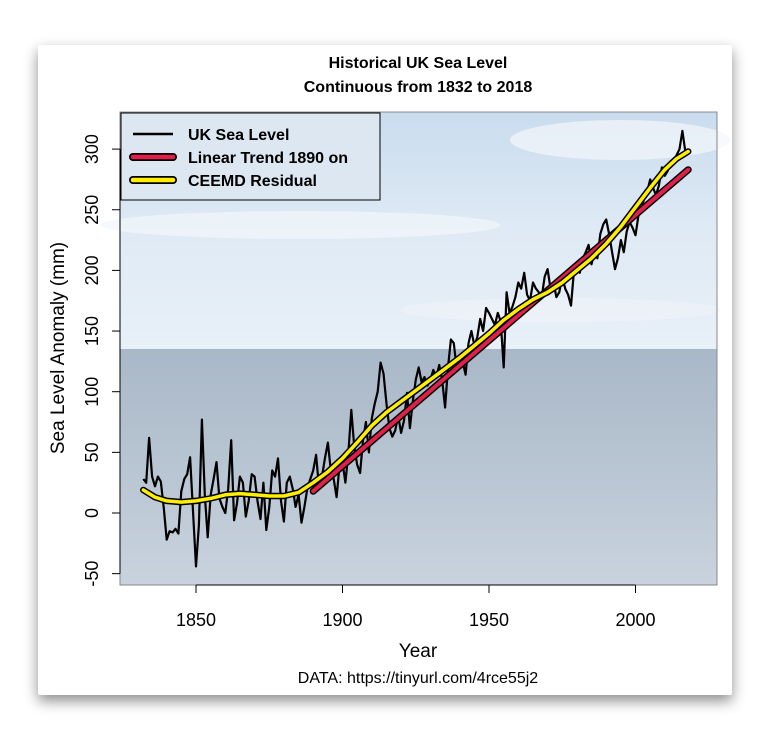 This screenshot has width=769, height=740. Describe the element at coordinates (418, 63) in the screenshot. I see `chart-title: Historical UK Sea Level` at that location.